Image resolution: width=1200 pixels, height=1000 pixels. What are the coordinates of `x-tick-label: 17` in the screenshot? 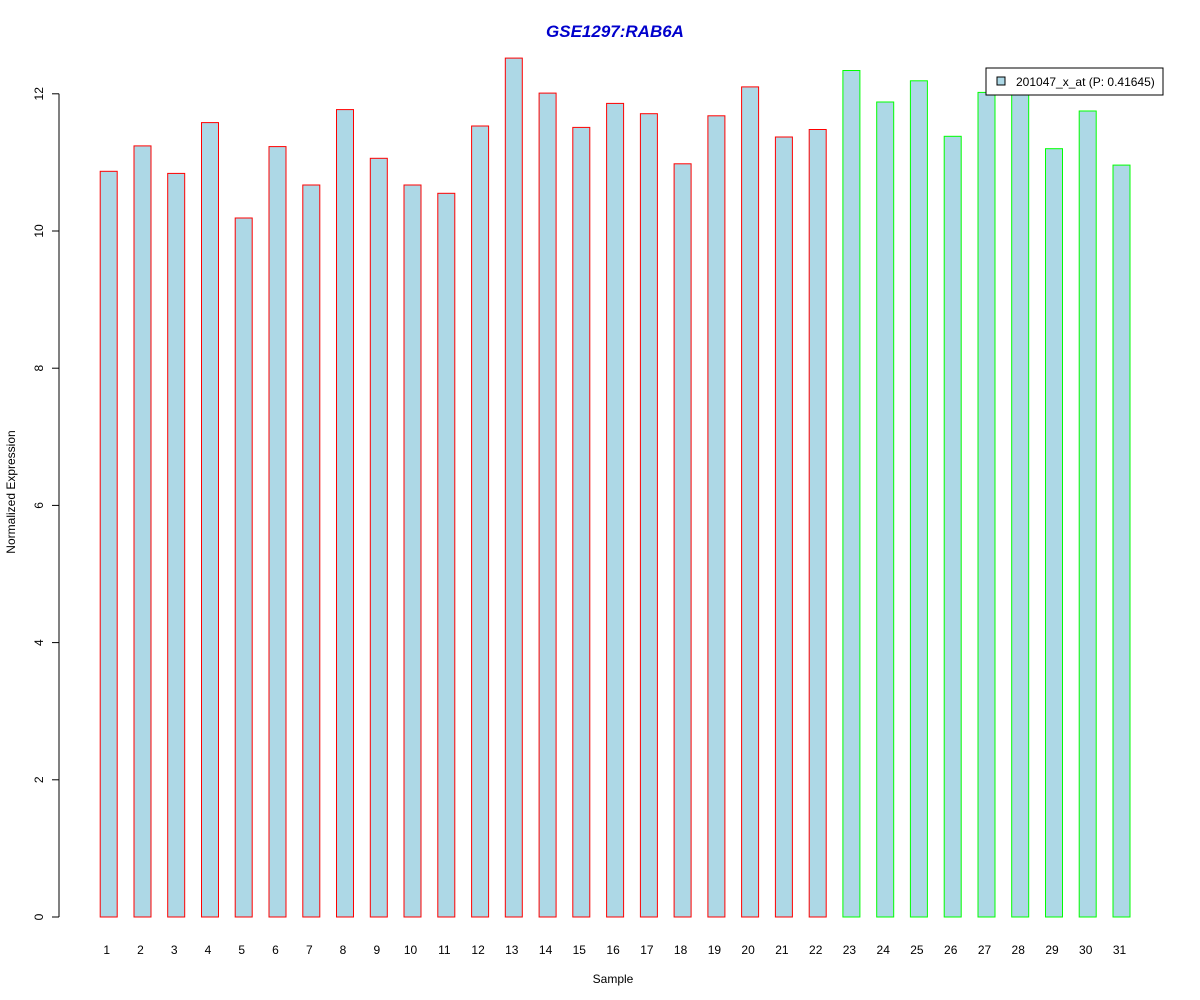 It's located at (647, 950).